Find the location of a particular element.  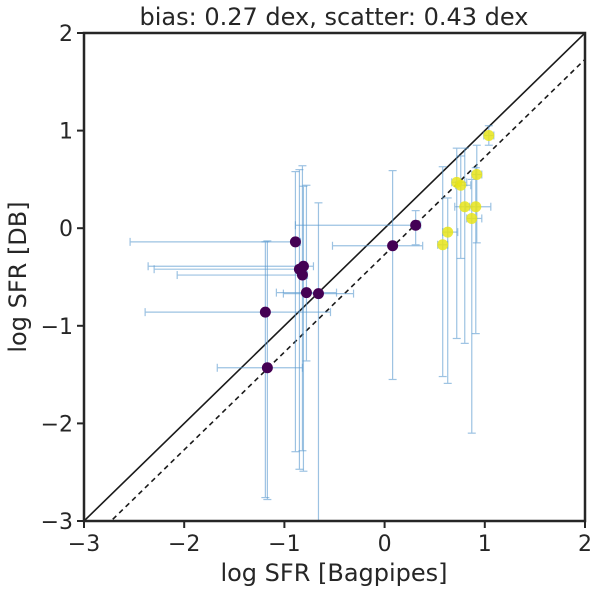

x-axis-label: log SFR [Bagpipes] is located at coordinates (333, 573).